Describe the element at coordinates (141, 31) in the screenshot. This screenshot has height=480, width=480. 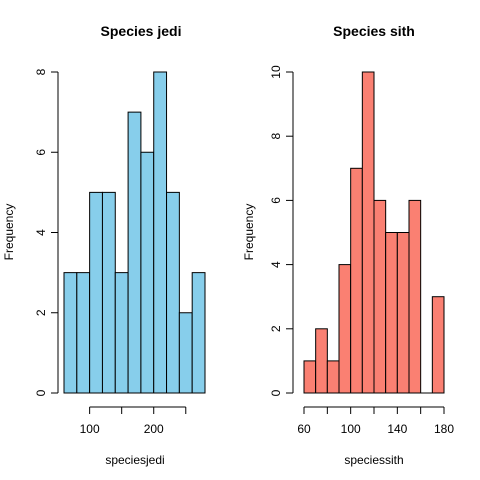
I see `chart-title: Species jedi` at that location.